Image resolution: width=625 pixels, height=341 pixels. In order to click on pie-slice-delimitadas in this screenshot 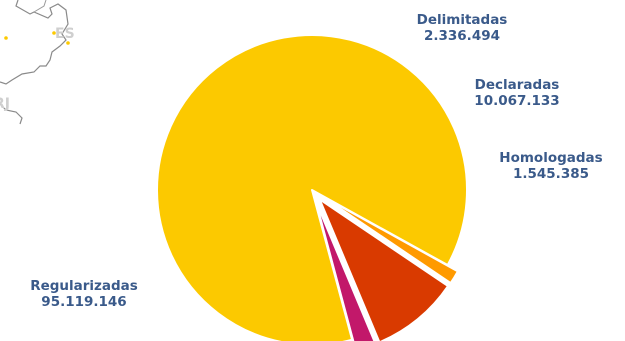, I will do `click(345, 270)`.